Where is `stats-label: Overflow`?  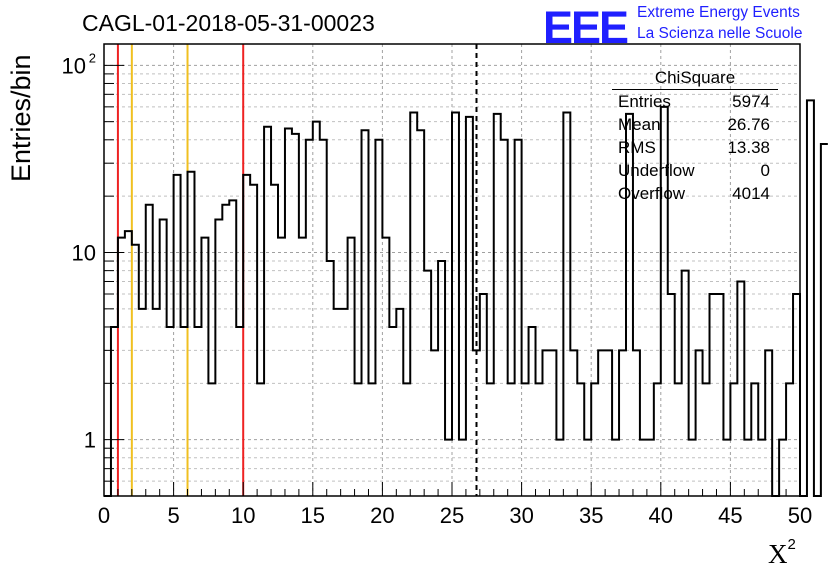
stats-label: Overflow is located at coordinates (652, 193).